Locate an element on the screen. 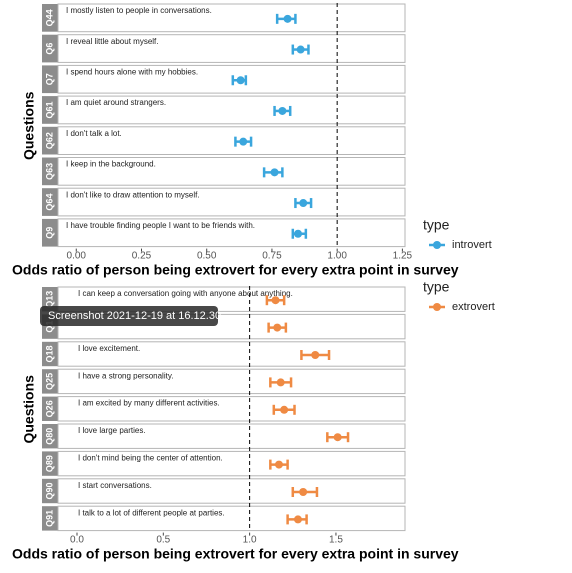 This screenshot has width=572, height=573. x-tick-label: 1.00 is located at coordinates (337, 256).